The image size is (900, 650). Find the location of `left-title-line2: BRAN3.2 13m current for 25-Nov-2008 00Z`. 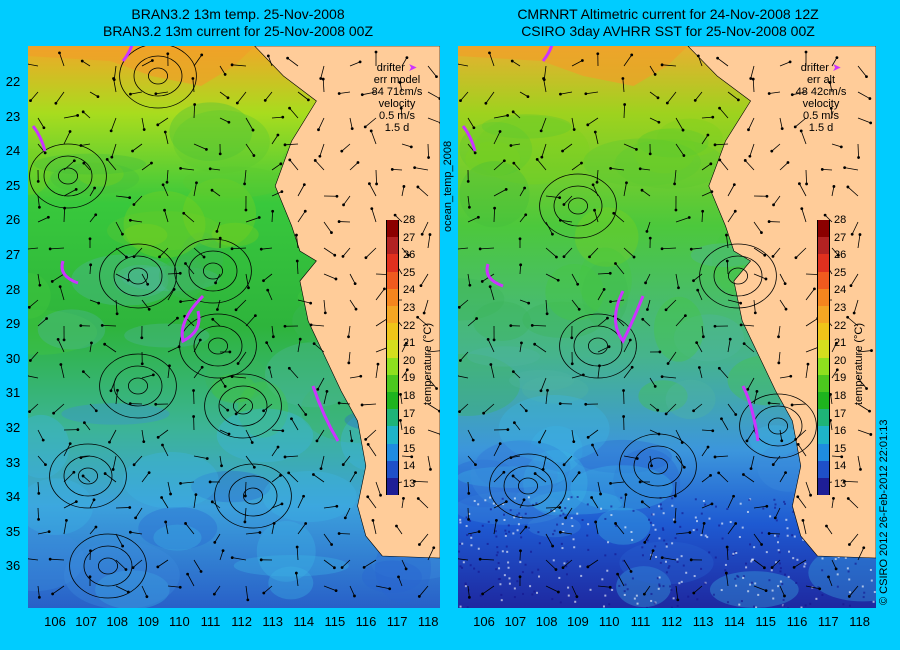

left-title-line2: BRAN3.2 13m current for 25-Nov-2008 00Z is located at coordinates (237, 31).